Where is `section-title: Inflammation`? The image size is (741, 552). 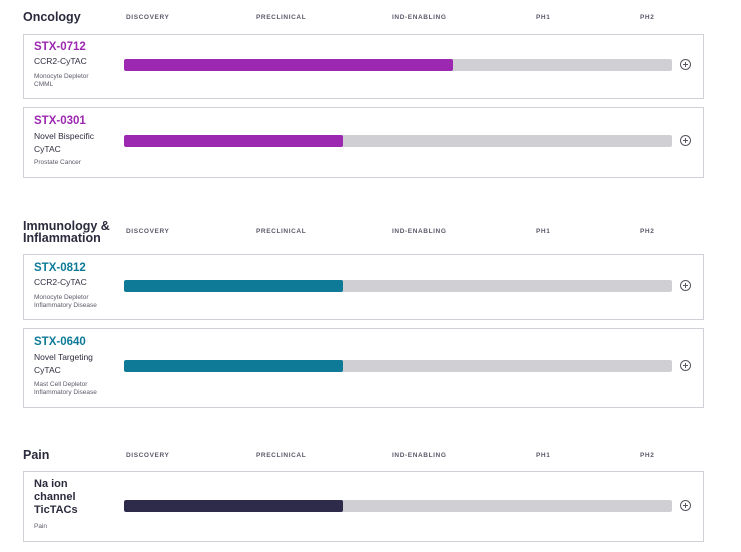
section-title: Inflammation is located at coordinates (62, 238).